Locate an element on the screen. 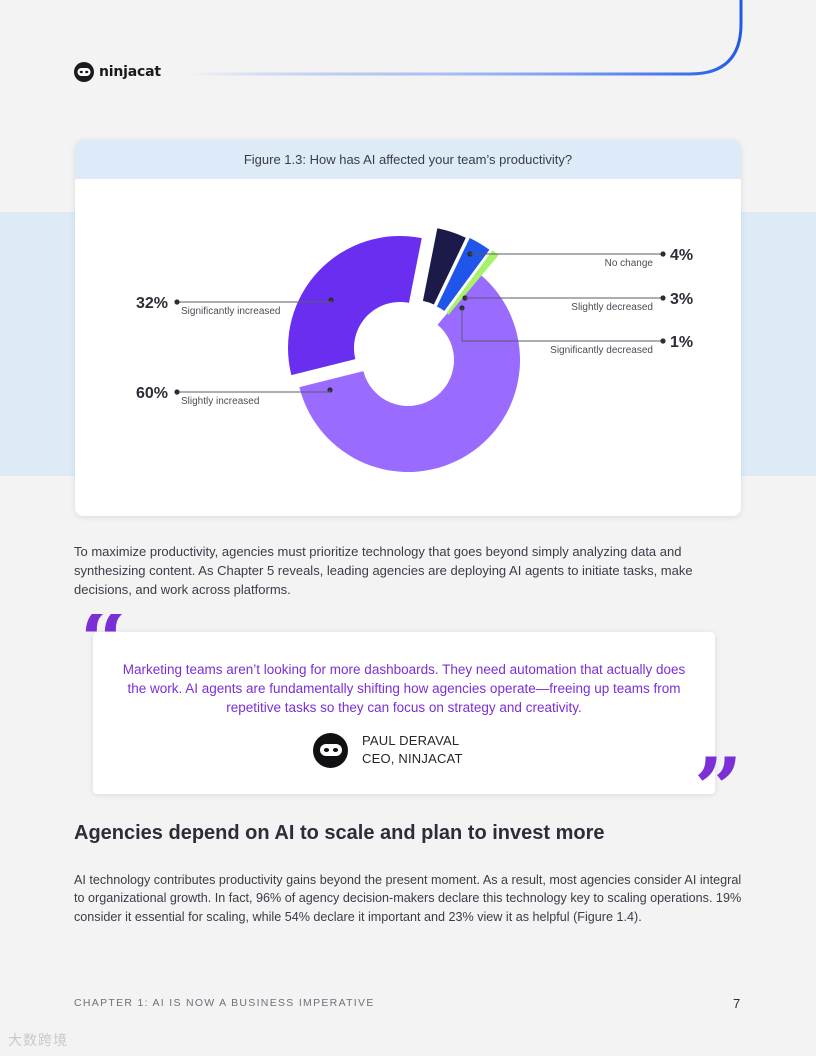  watermark: 大数跨境 is located at coordinates (38, 1040).